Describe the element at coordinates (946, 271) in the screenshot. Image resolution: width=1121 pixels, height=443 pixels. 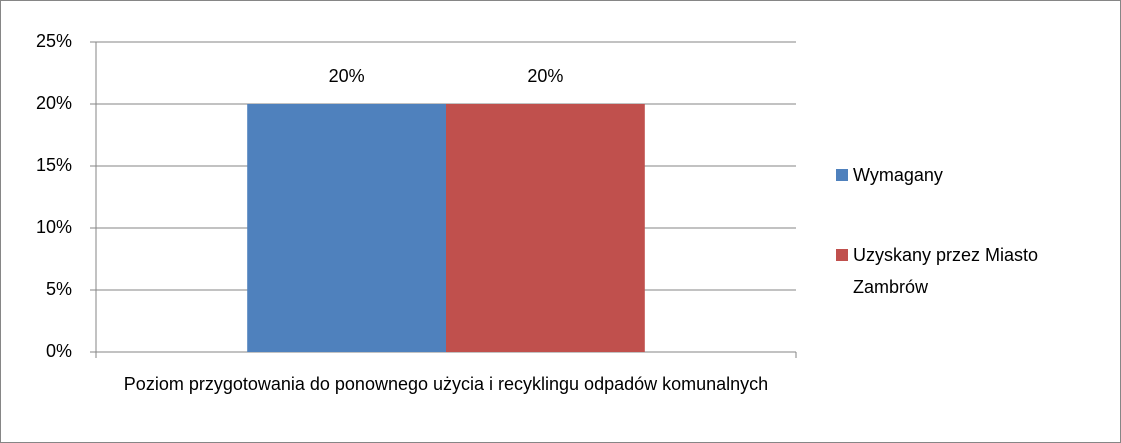
I see `legend-label: Uzyskany przez Miasto Zambrów` at that location.